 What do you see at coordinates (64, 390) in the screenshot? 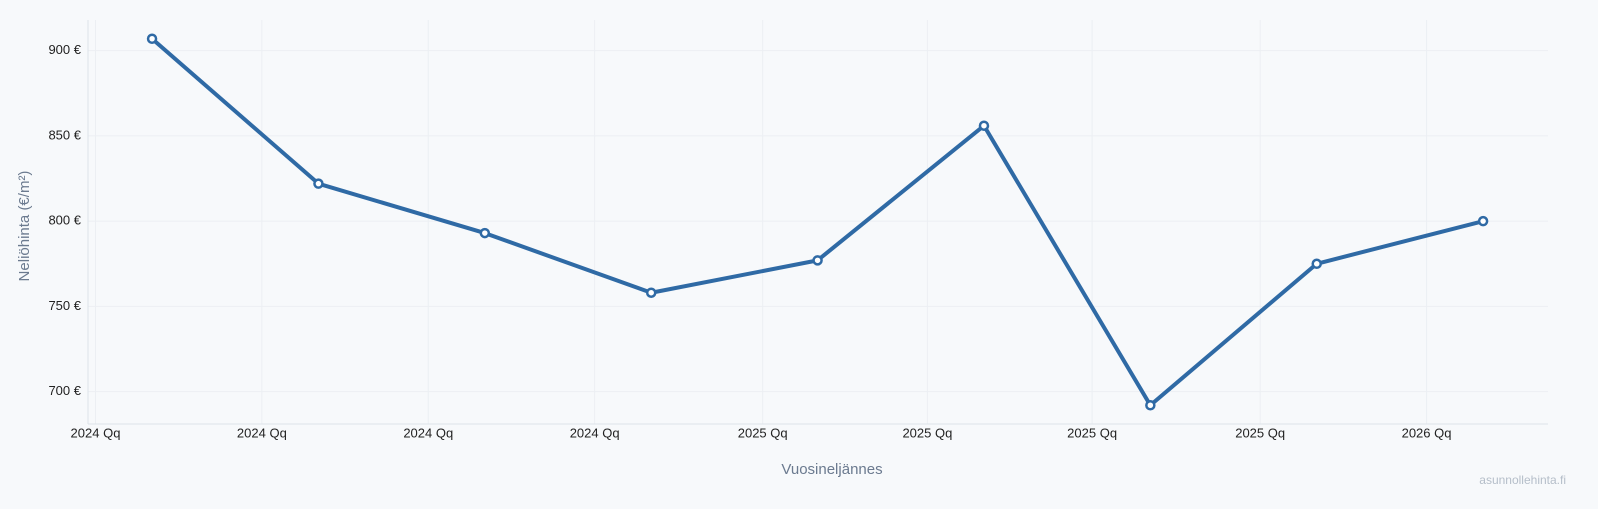
I see `y-tick-label: 700 €` at bounding box center [64, 390].